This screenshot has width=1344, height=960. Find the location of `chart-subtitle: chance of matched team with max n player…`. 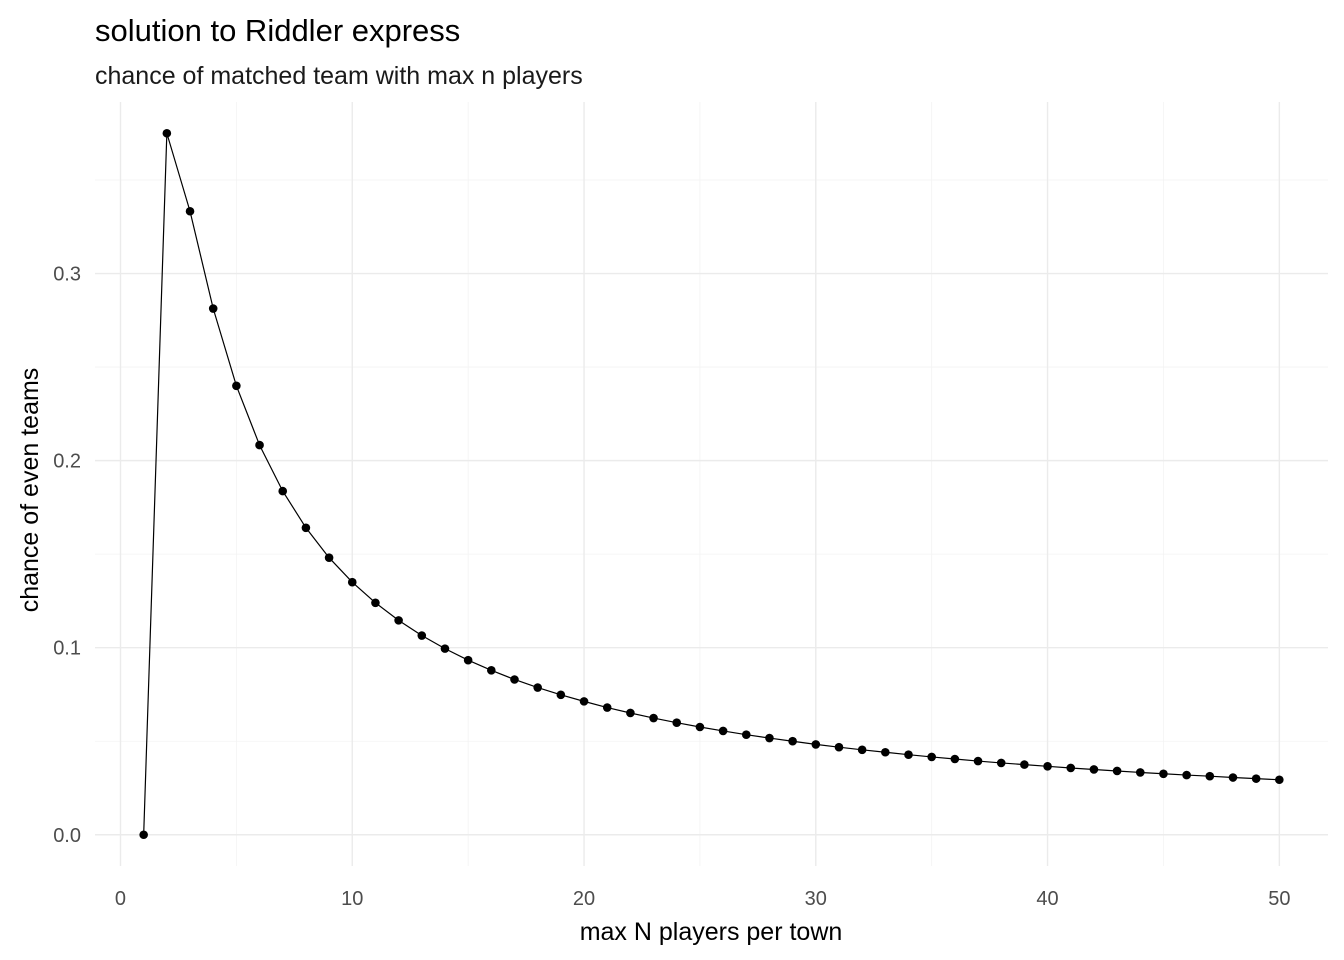

chart-subtitle: chance of matched team with max n player… is located at coordinates (339, 76).